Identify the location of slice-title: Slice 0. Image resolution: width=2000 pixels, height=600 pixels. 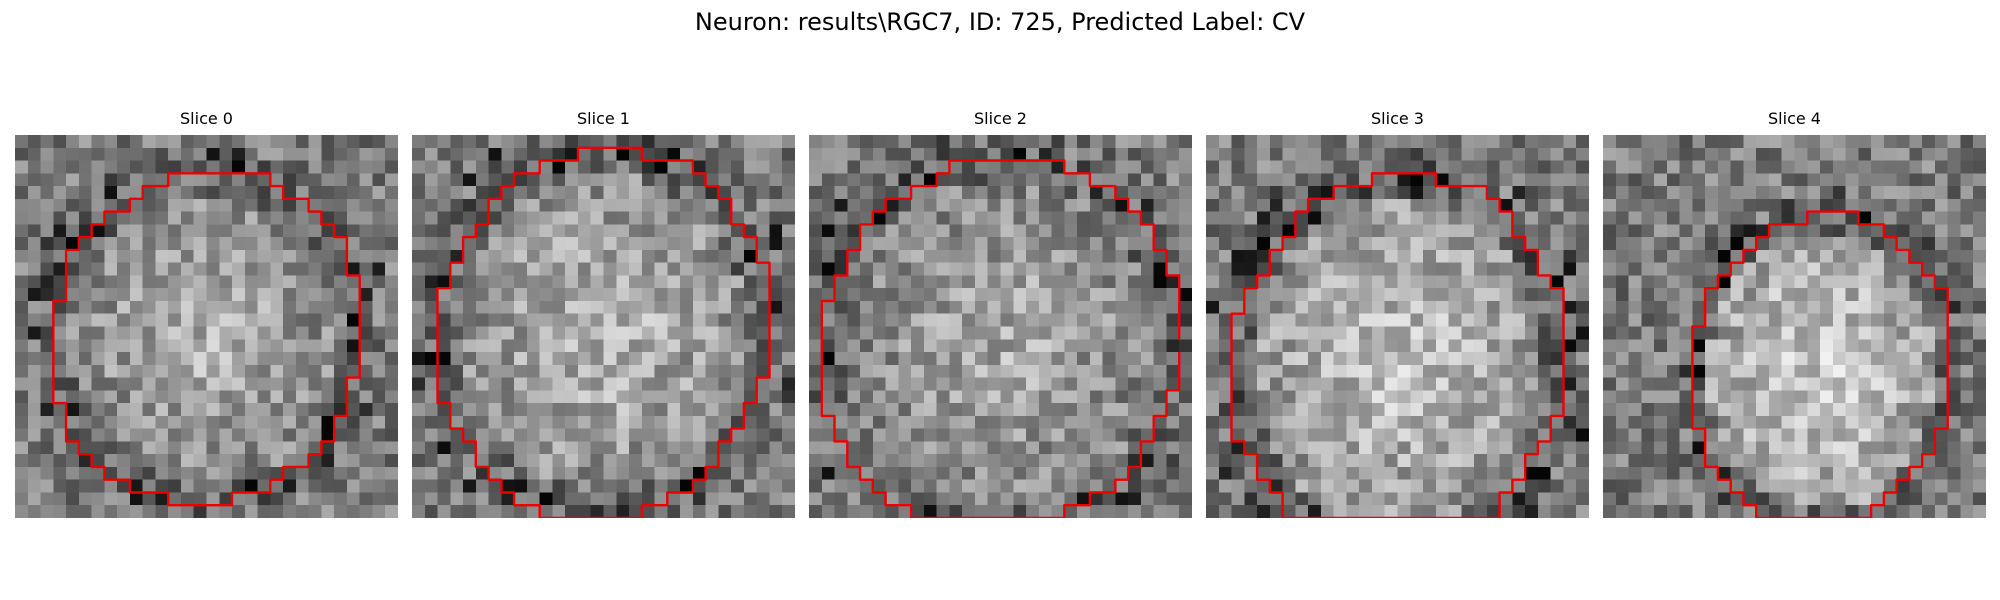
(206, 118).